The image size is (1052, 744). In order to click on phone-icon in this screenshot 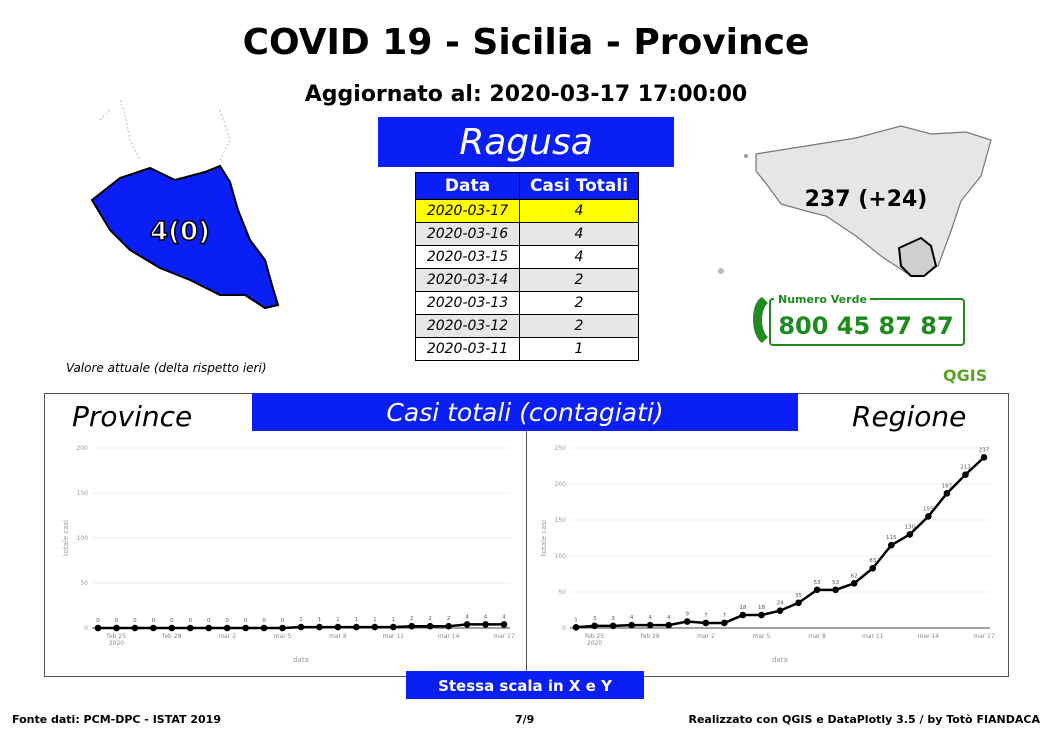, I will do `click(760, 320)`.